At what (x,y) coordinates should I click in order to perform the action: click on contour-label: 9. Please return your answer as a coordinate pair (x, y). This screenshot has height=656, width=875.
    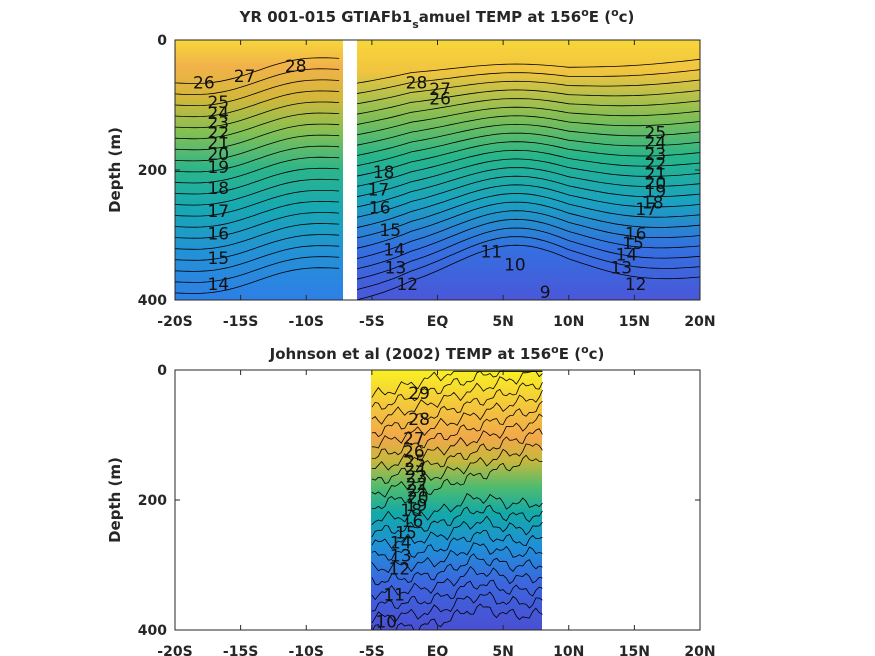
    Looking at the image, I should click on (545, 293).